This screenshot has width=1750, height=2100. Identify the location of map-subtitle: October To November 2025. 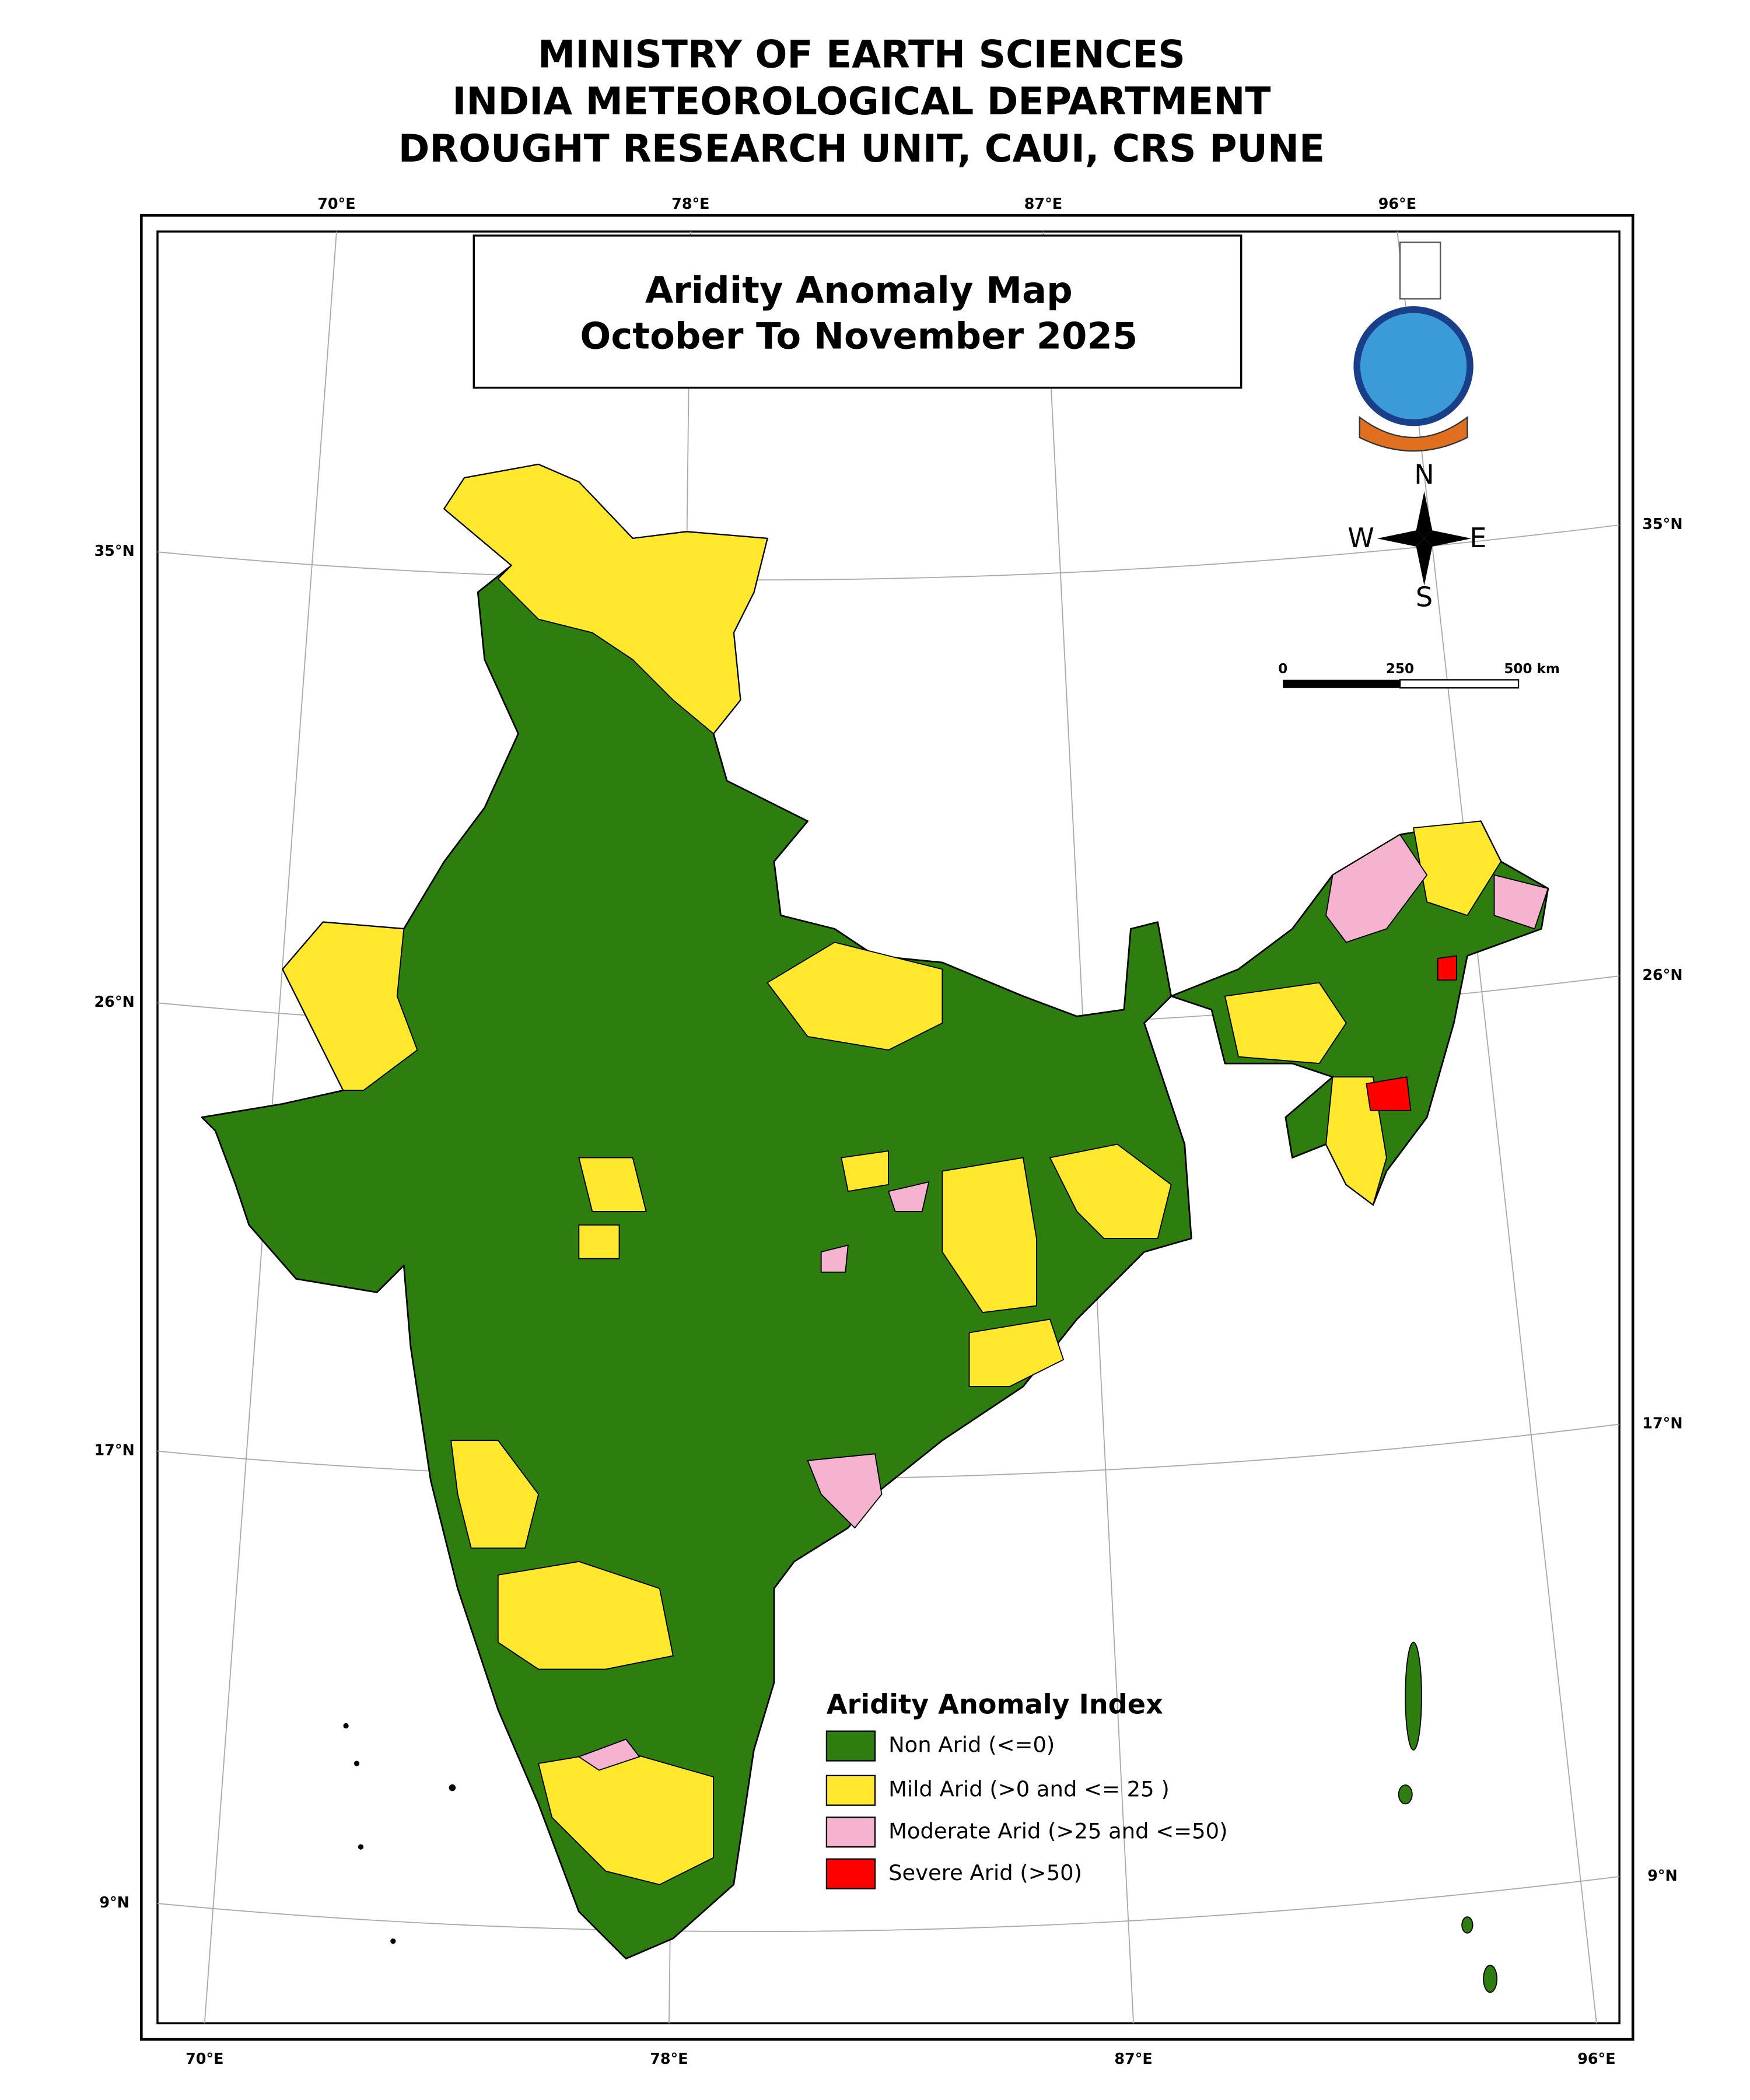
(859, 336).